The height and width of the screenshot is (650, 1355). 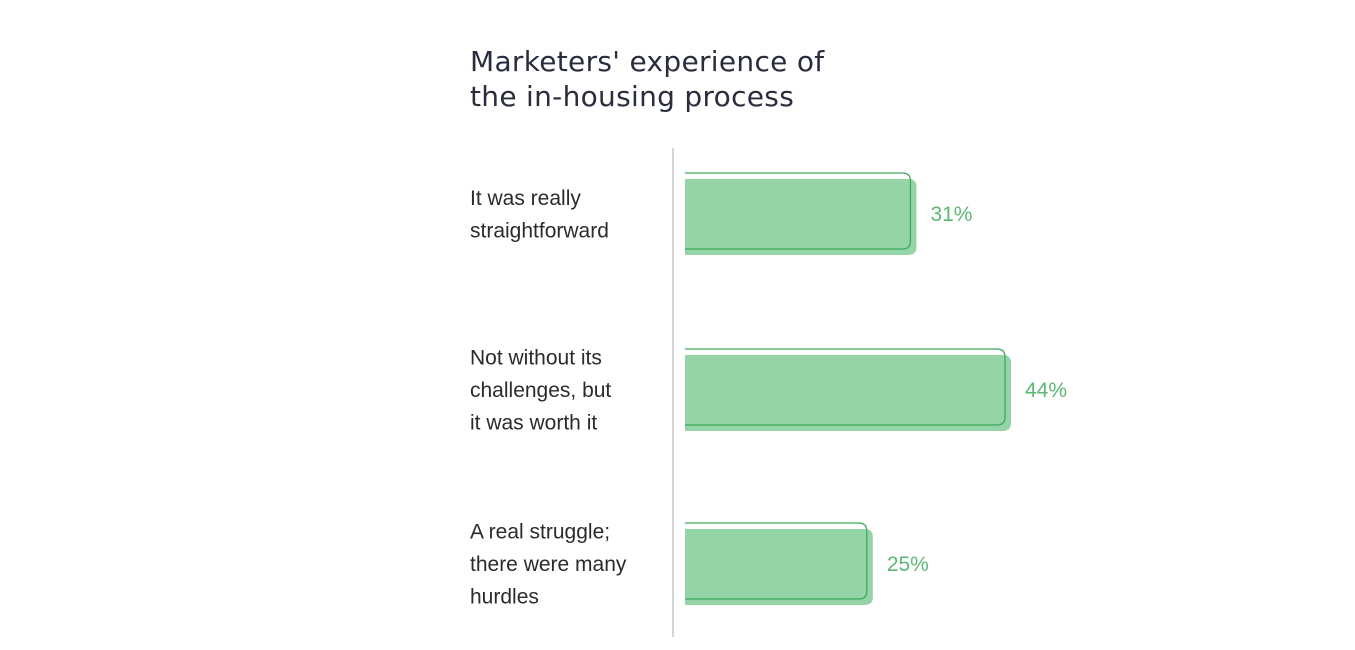 What do you see at coordinates (647, 61) in the screenshot?
I see `chart-title-line-1: Marketers' experience of` at bounding box center [647, 61].